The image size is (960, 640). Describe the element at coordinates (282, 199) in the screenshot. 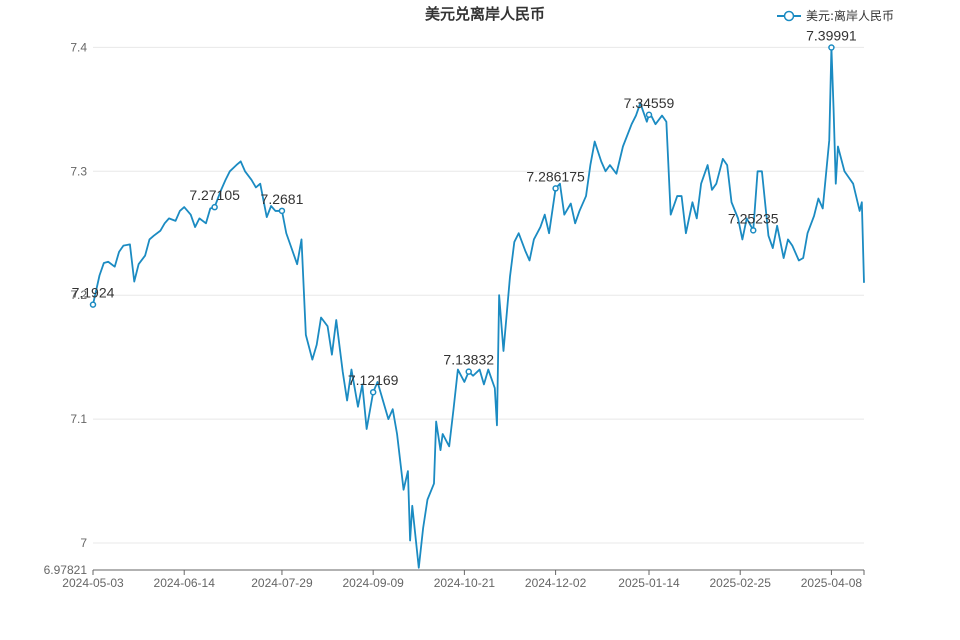

I see `annotation-label: 7.2681` at that location.